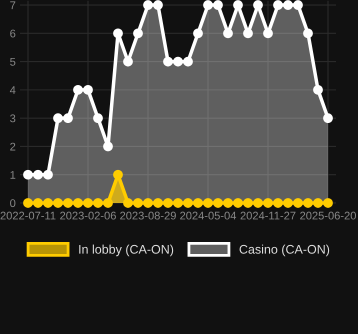  Describe the element at coordinates (88, 216) in the screenshot. I see `x-tick-label: 2023-02-06` at that location.